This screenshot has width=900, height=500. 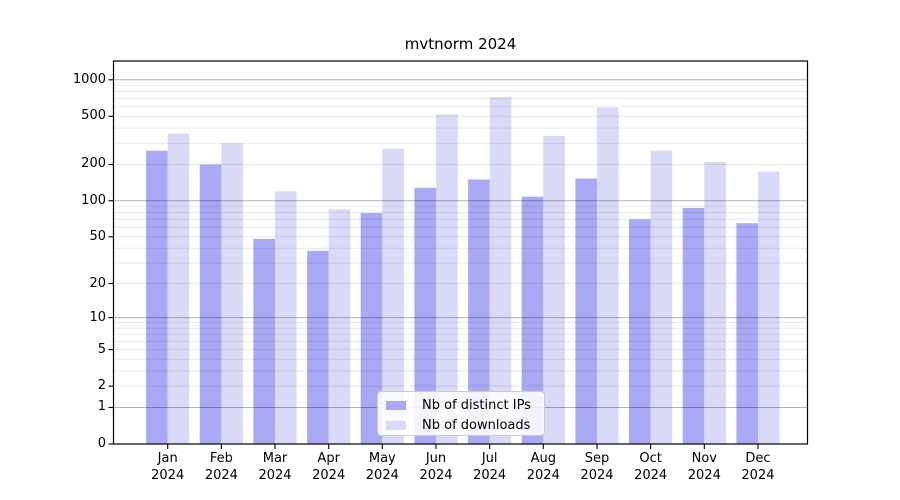 I want to click on legend-item-downloads: Nb of downloads, so click(x=465, y=425).